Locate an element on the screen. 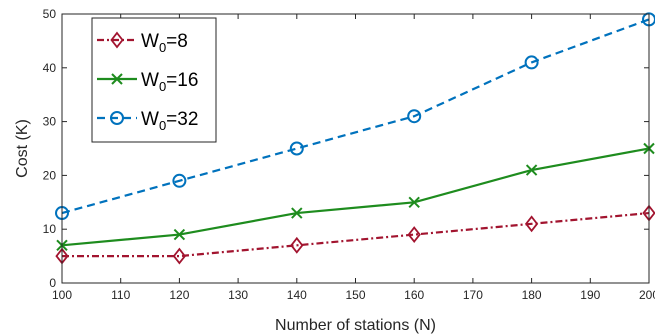  legend-label-1: W0=8 is located at coordinates (164, 43).